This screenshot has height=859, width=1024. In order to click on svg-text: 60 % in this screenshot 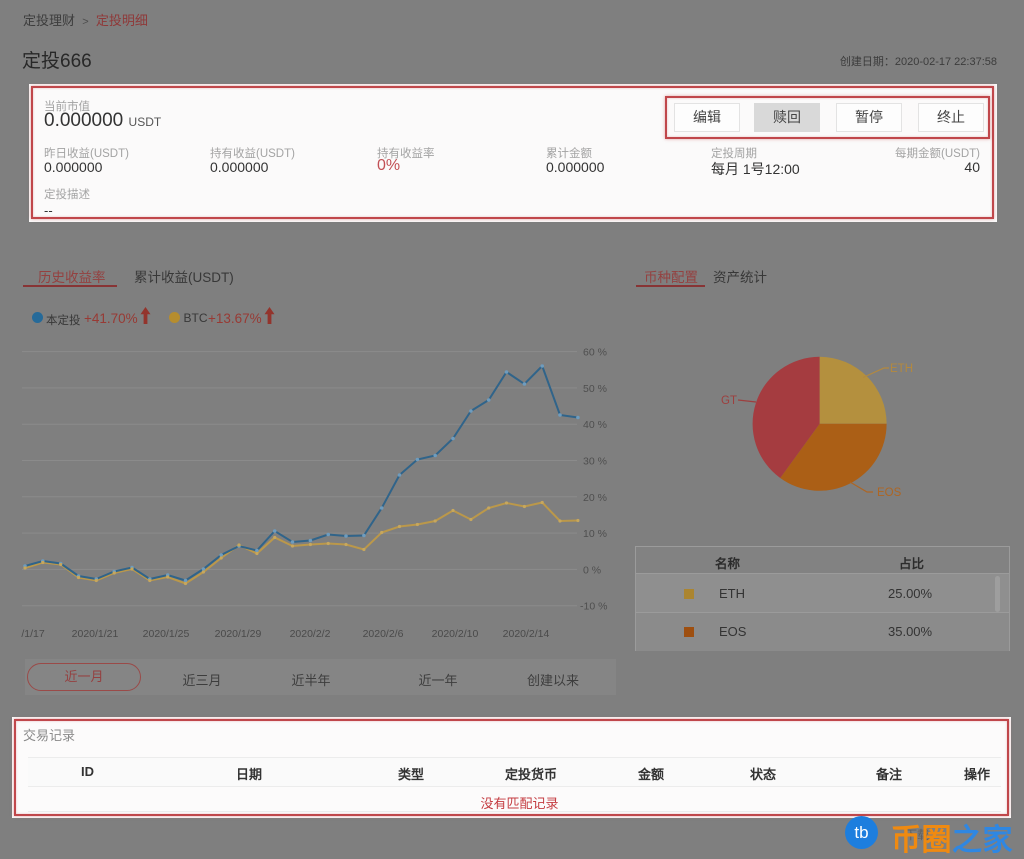, I will do `click(595, 353)`.